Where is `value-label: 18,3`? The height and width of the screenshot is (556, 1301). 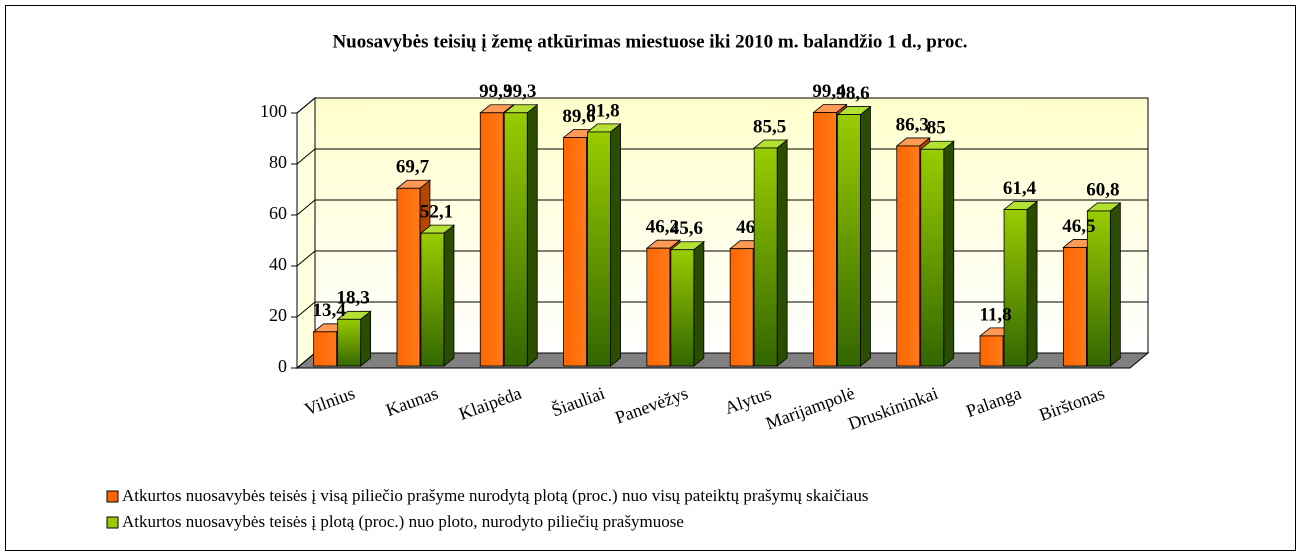
value-label: 18,3 is located at coordinates (353, 298).